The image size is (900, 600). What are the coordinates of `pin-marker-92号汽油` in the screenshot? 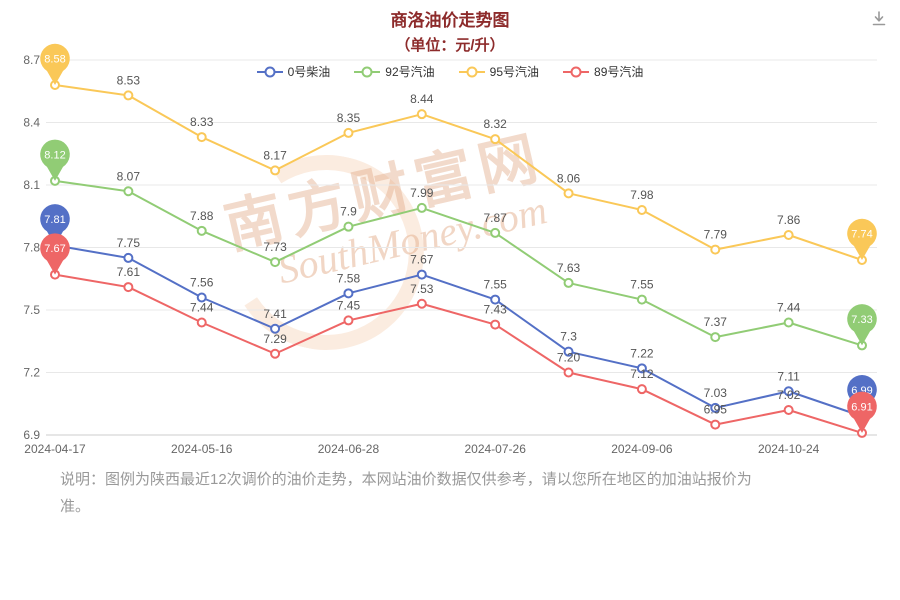 It's located at (55, 160).